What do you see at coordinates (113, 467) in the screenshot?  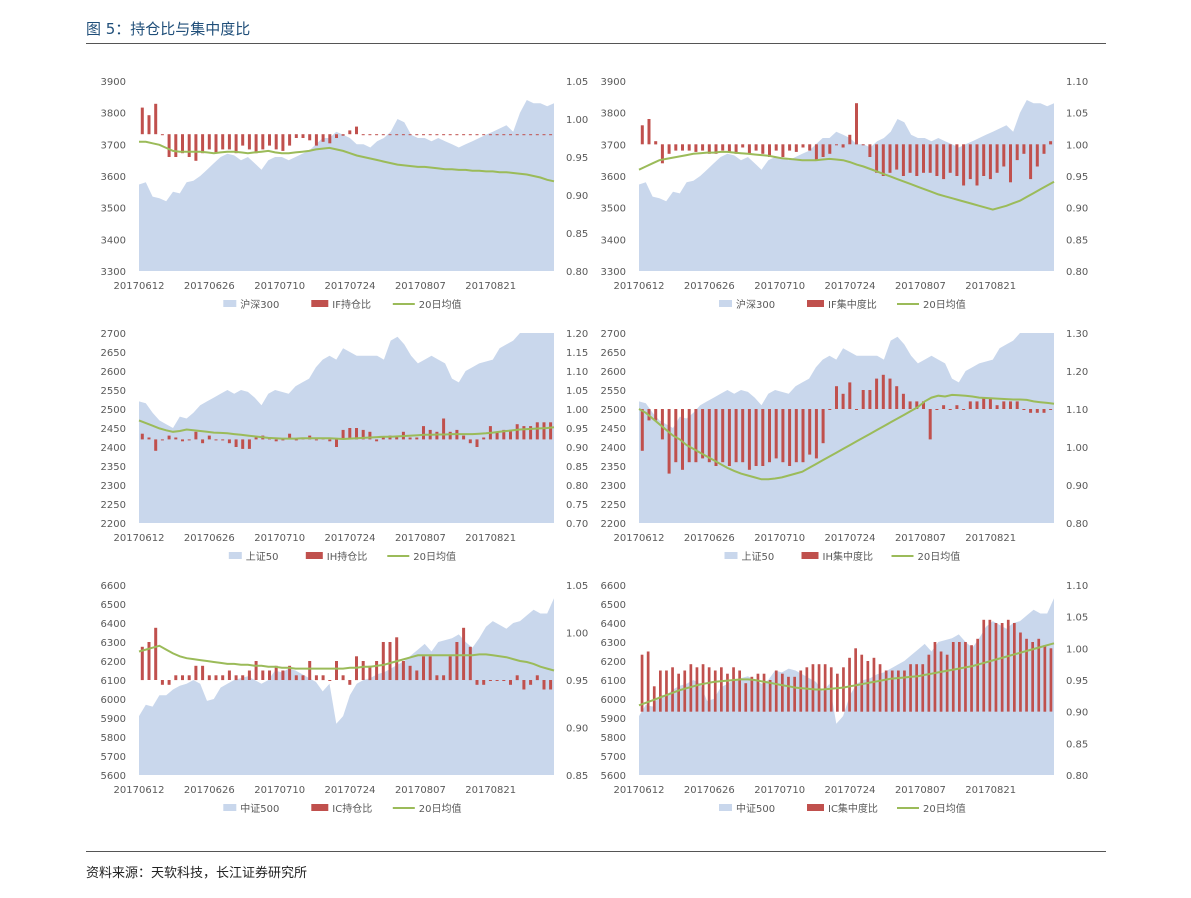 I see `left-axis-tick: 2350` at bounding box center [113, 467].